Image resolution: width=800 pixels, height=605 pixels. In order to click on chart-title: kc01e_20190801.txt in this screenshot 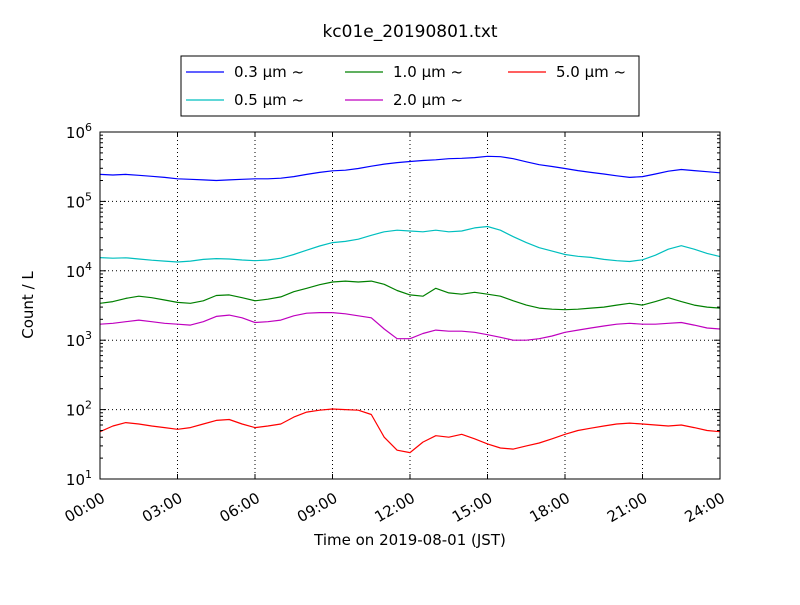, I will do `click(409, 32)`.